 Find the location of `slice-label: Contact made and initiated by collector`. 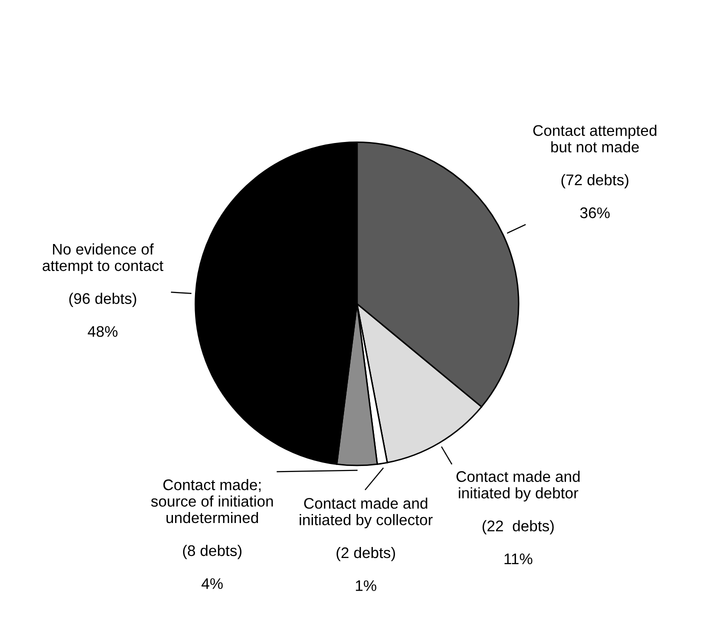

slice-label: Contact made and initiated by collector is located at coordinates (366, 513).